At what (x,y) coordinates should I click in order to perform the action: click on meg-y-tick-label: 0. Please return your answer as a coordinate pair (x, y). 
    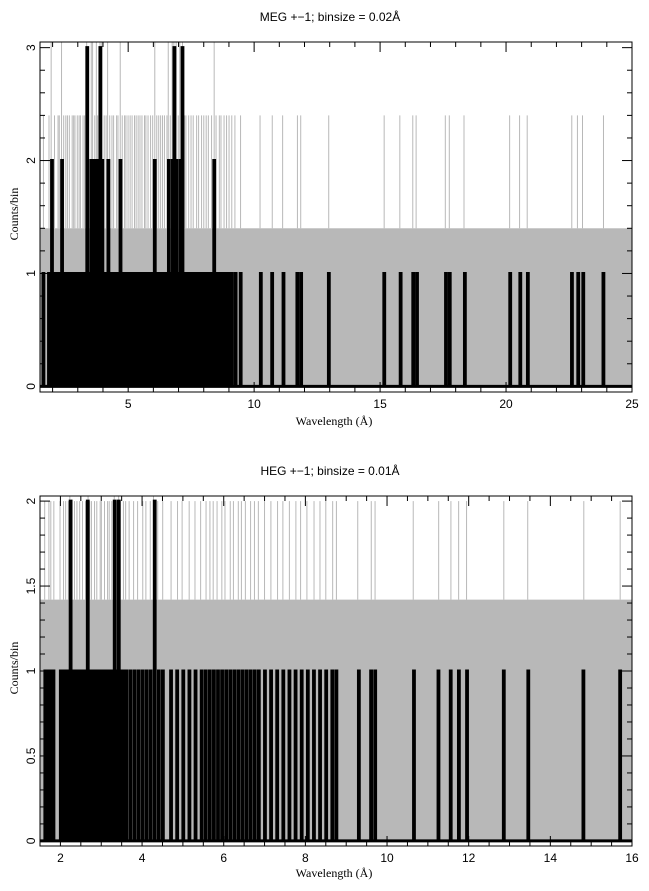
    Looking at the image, I should click on (31, 386).